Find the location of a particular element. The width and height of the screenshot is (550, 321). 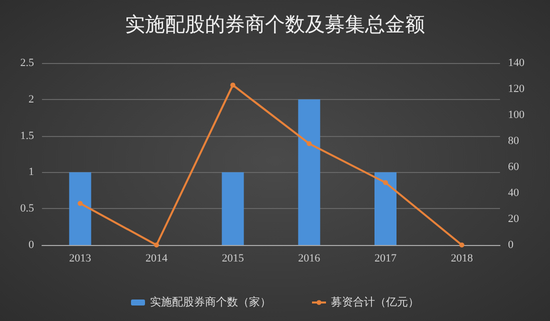

y2-tick-label: 140 is located at coordinates (516, 63).